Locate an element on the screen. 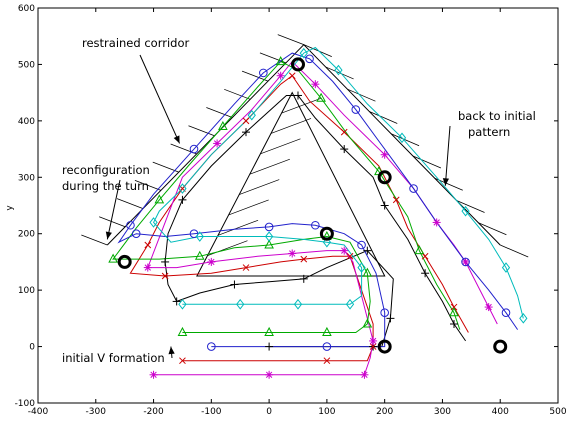  x-tick-label: -100 is located at coordinates (211, 412).